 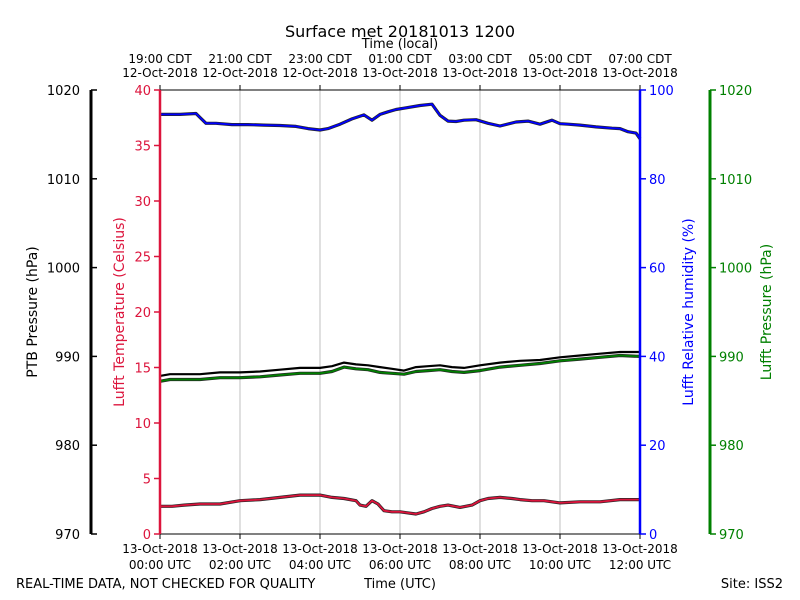 What do you see at coordinates (142, 258) in the screenshot?
I see `temperature-tick-label: 25` at bounding box center [142, 258].